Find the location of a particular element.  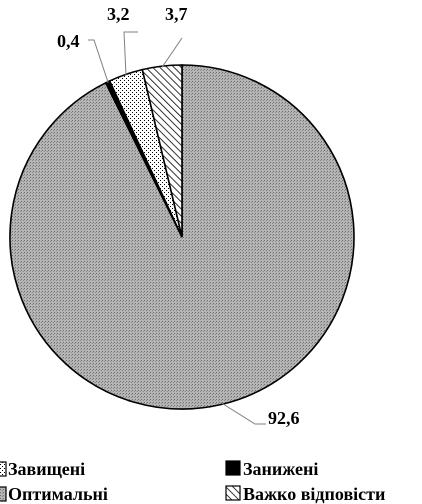

data-label-zavyshcheni: 3,2 is located at coordinates (118, 14).